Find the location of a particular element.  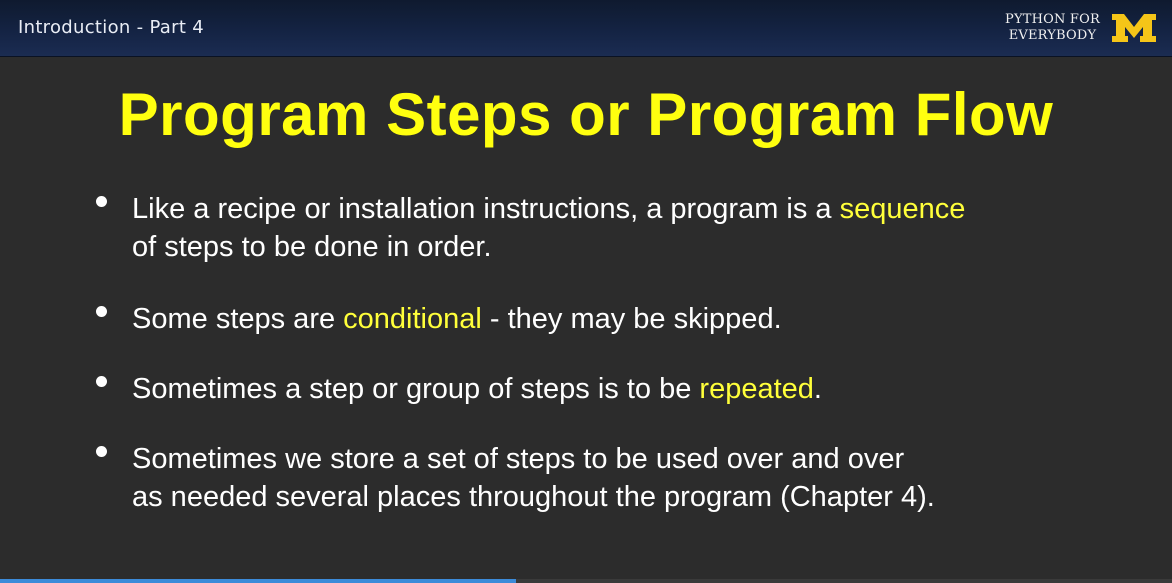

video-progress-bar is located at coordinates (258, 581).